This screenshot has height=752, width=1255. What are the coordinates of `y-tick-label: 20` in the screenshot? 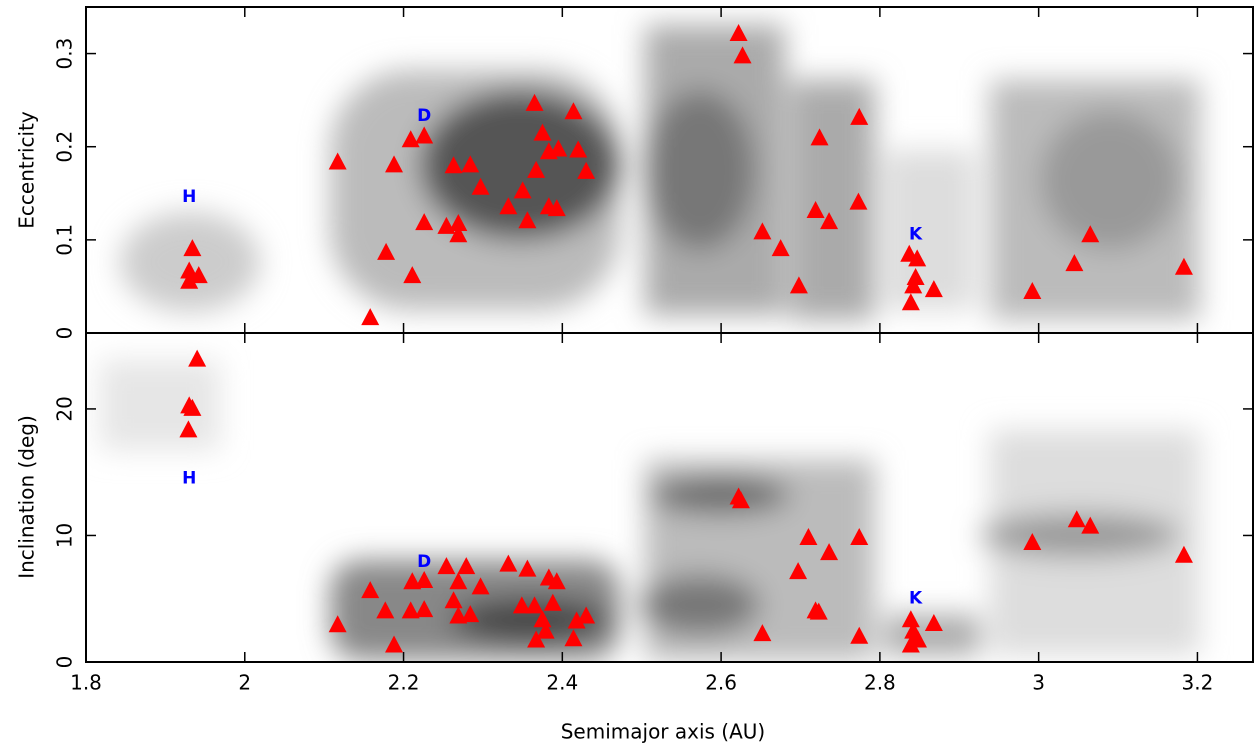 It's located at (65, 408).